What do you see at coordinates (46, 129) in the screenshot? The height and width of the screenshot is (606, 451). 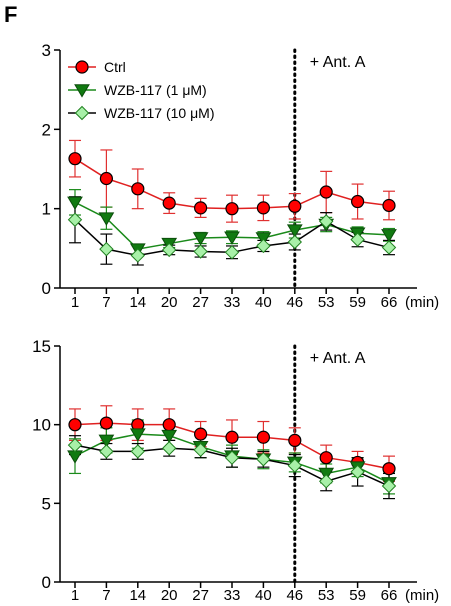 I see `y-tick-label: 2` at bounding box center [46, 129].